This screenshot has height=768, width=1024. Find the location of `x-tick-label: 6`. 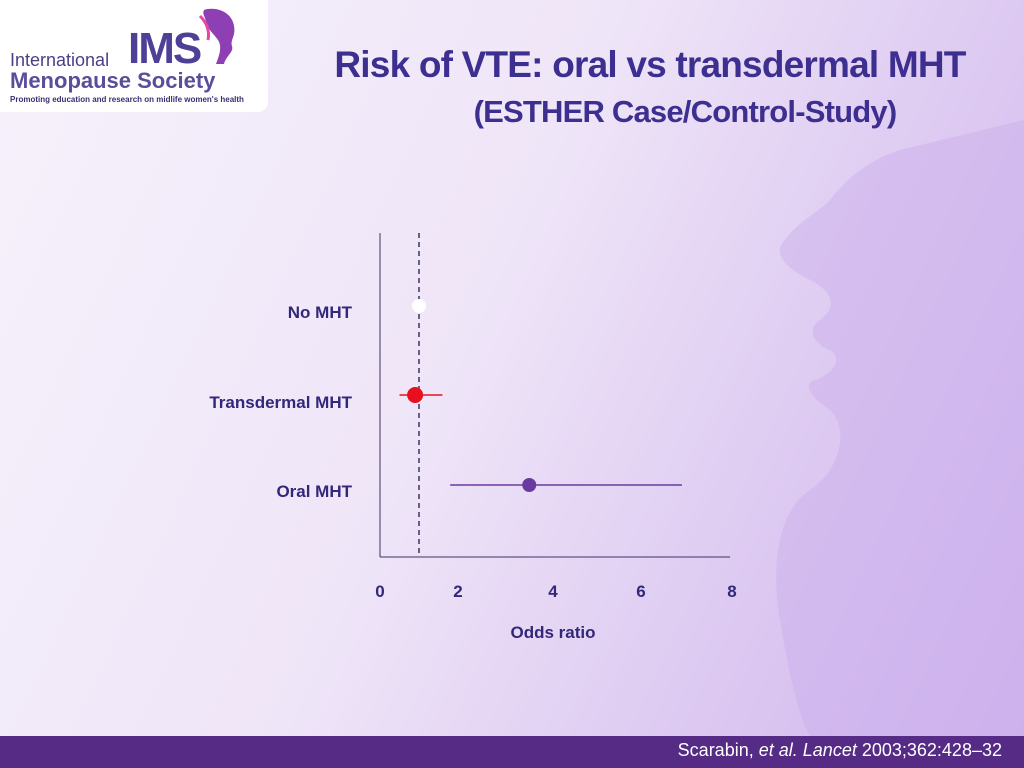

x-tick-label: 6 is located at coordinates (640, 591).